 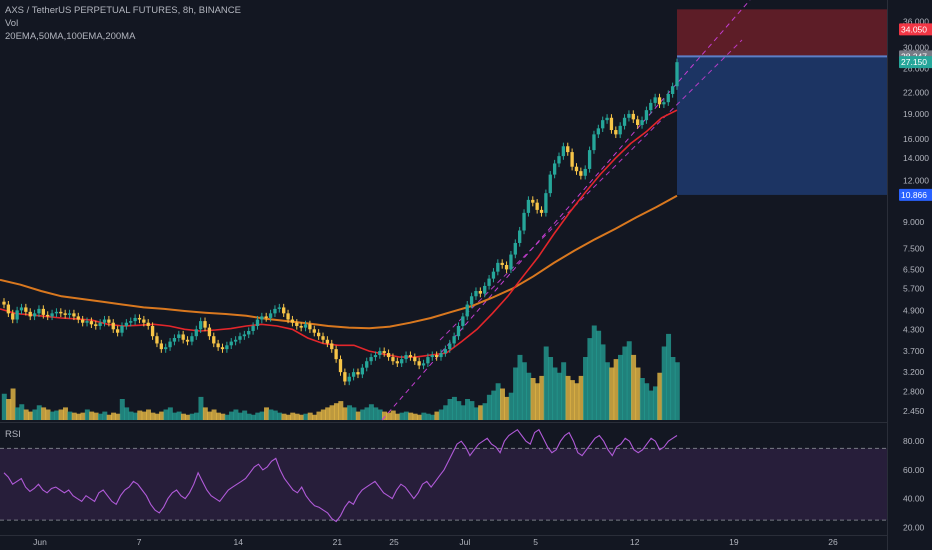 I want to click on price-tick-label: 26.000, so click(x=916, y=68).